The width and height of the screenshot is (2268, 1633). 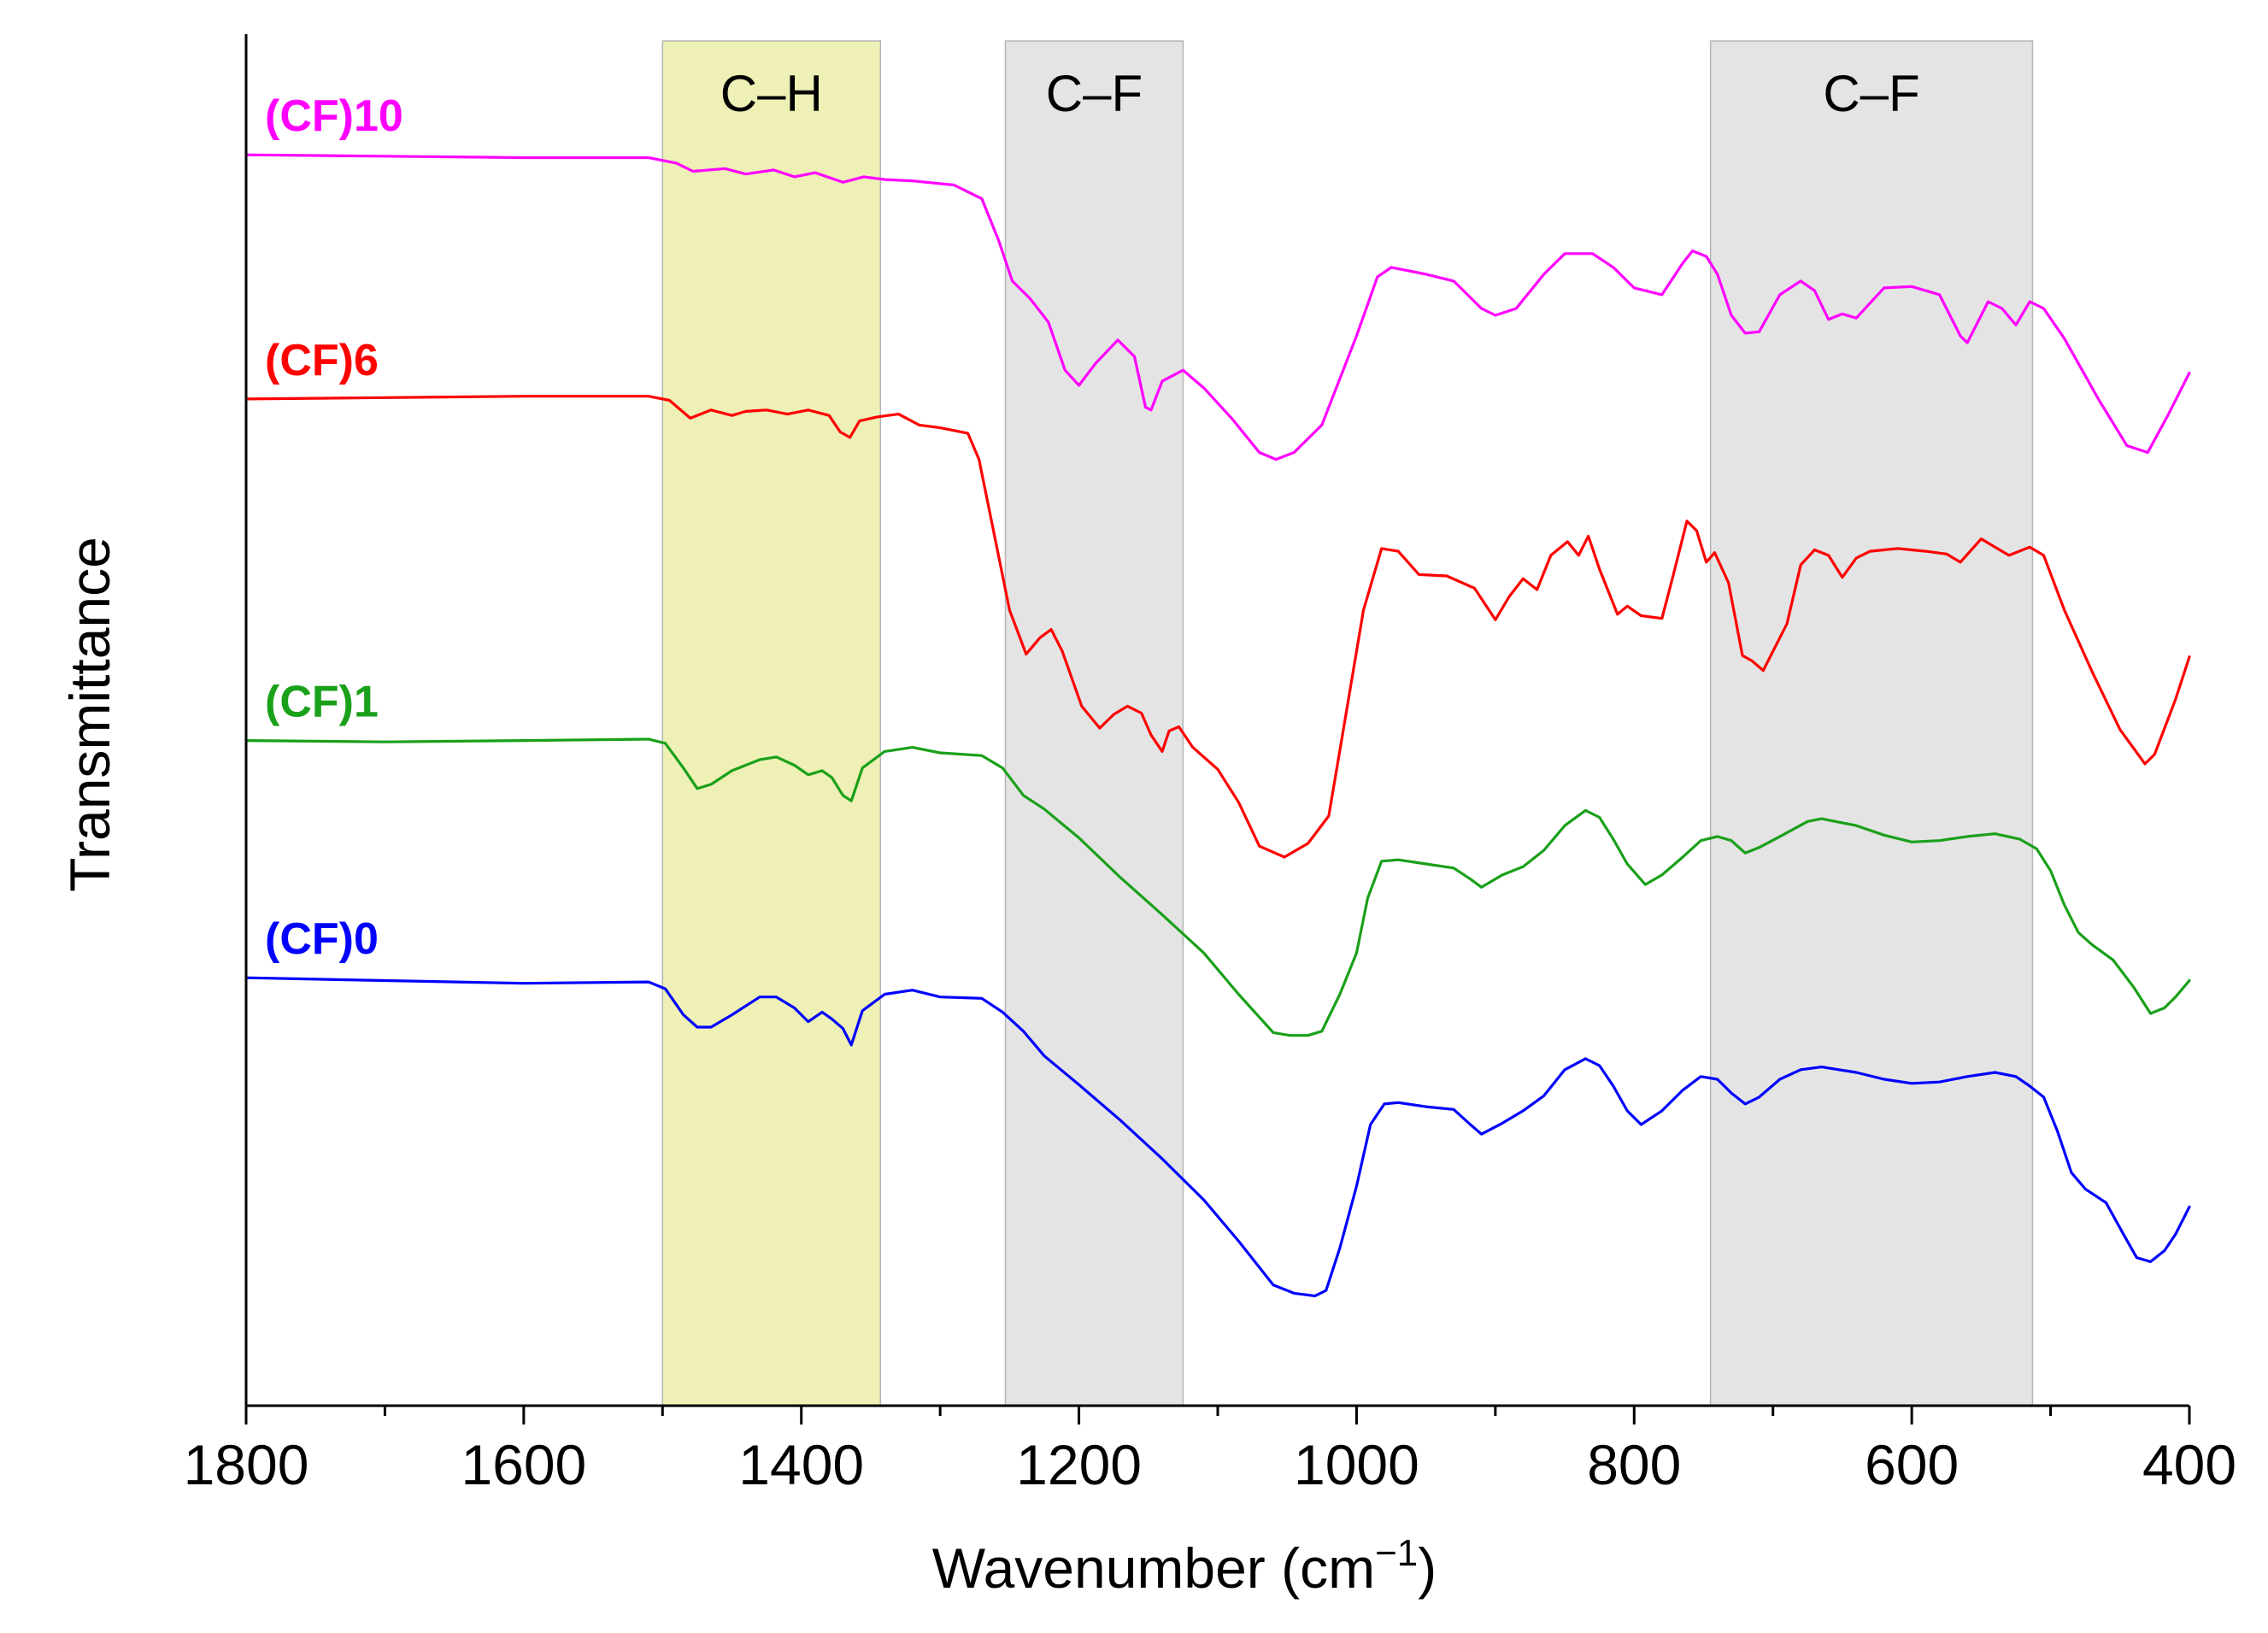 What do you see at coordinates (334, 116) in the screenshot?
I see `series-label-0: (CF)10` at bounding box center [334, 116].